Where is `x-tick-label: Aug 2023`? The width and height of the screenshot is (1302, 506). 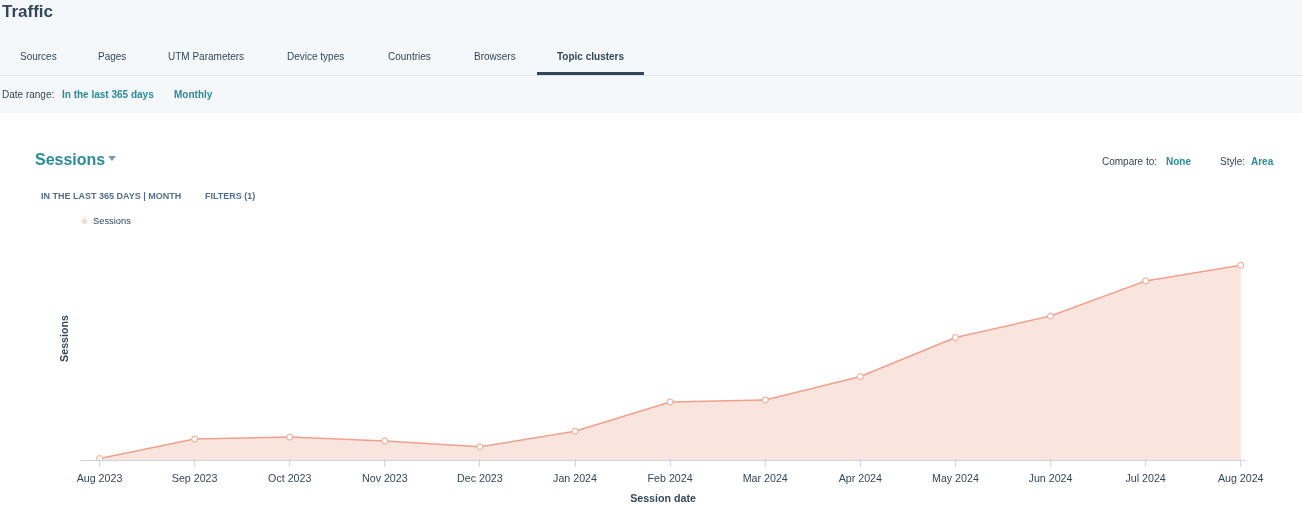
x-tick-label: Aug 2023 is located at coordinates (99, 477).